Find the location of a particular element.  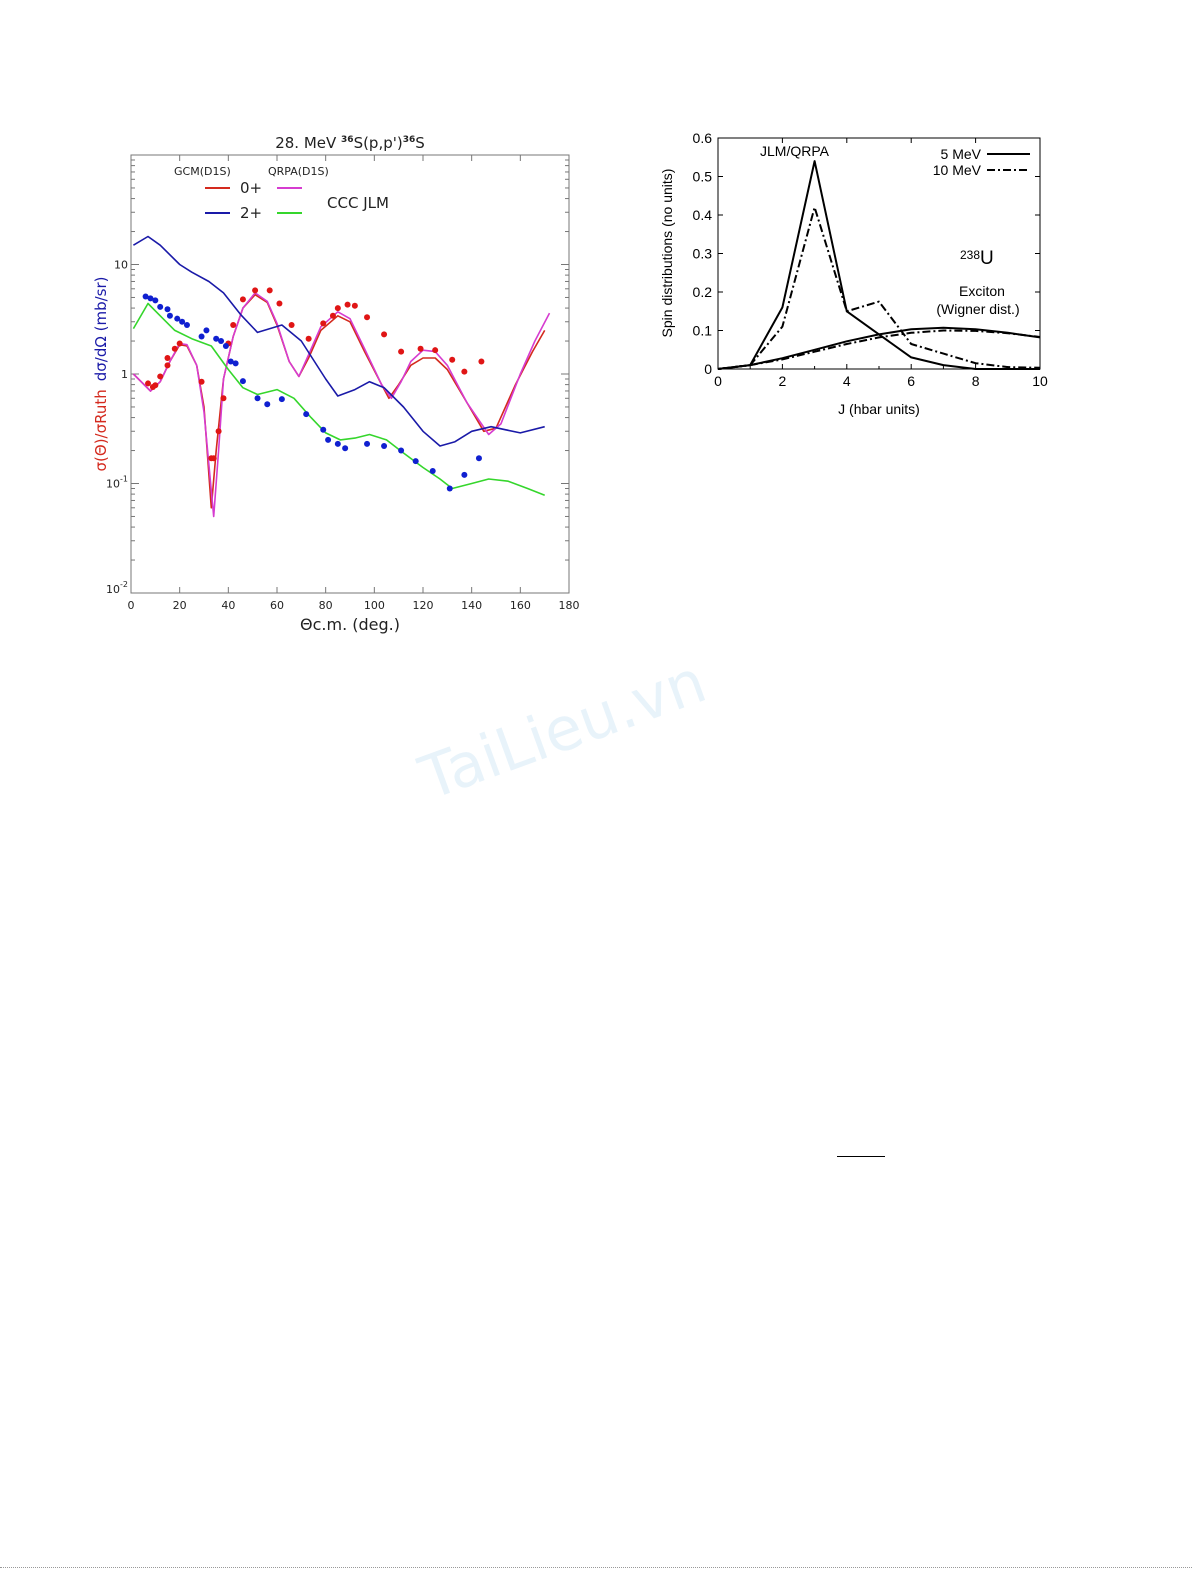

annotation-nucleus-label: 238U is located at coordinates (977, 258).